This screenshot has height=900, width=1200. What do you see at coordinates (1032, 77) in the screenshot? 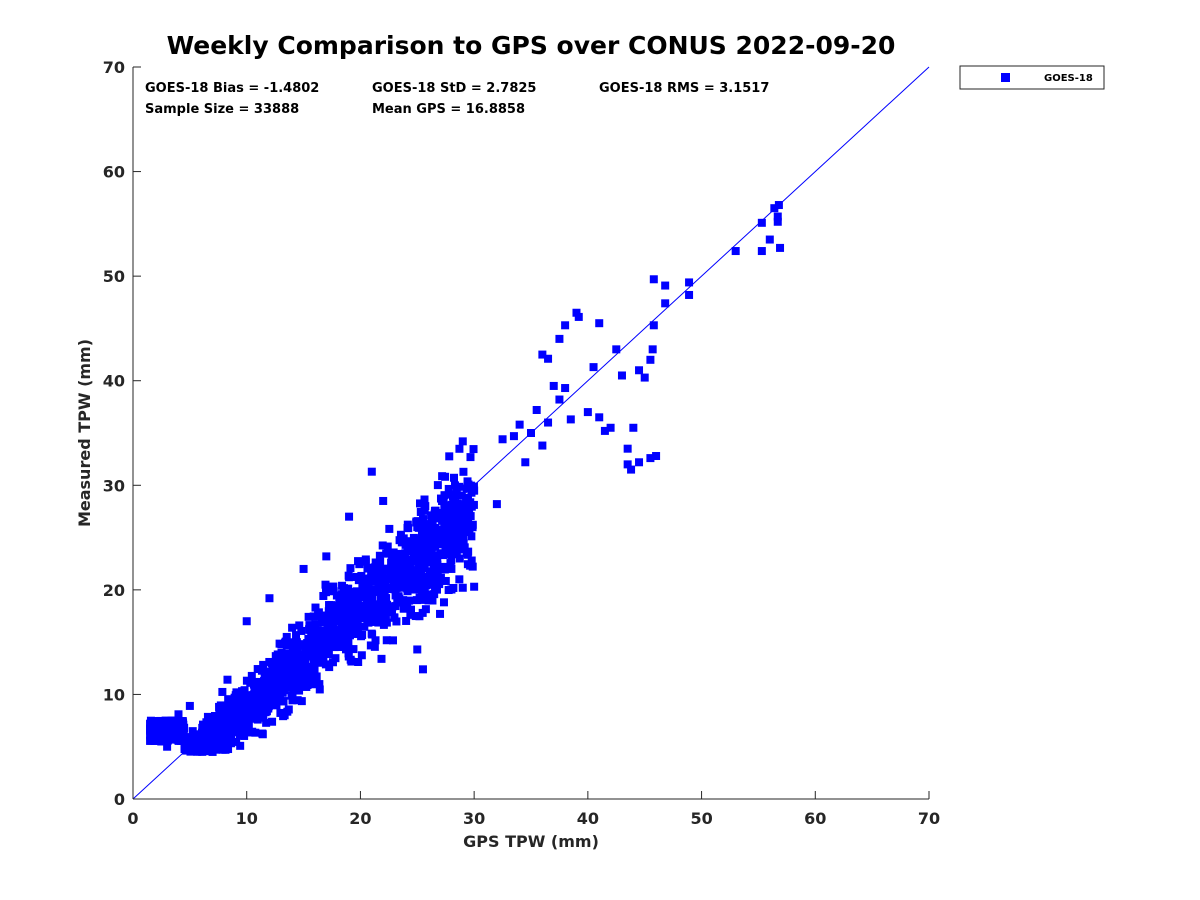
I see `legend: GOES-18` at bounding box center [1032, 77].